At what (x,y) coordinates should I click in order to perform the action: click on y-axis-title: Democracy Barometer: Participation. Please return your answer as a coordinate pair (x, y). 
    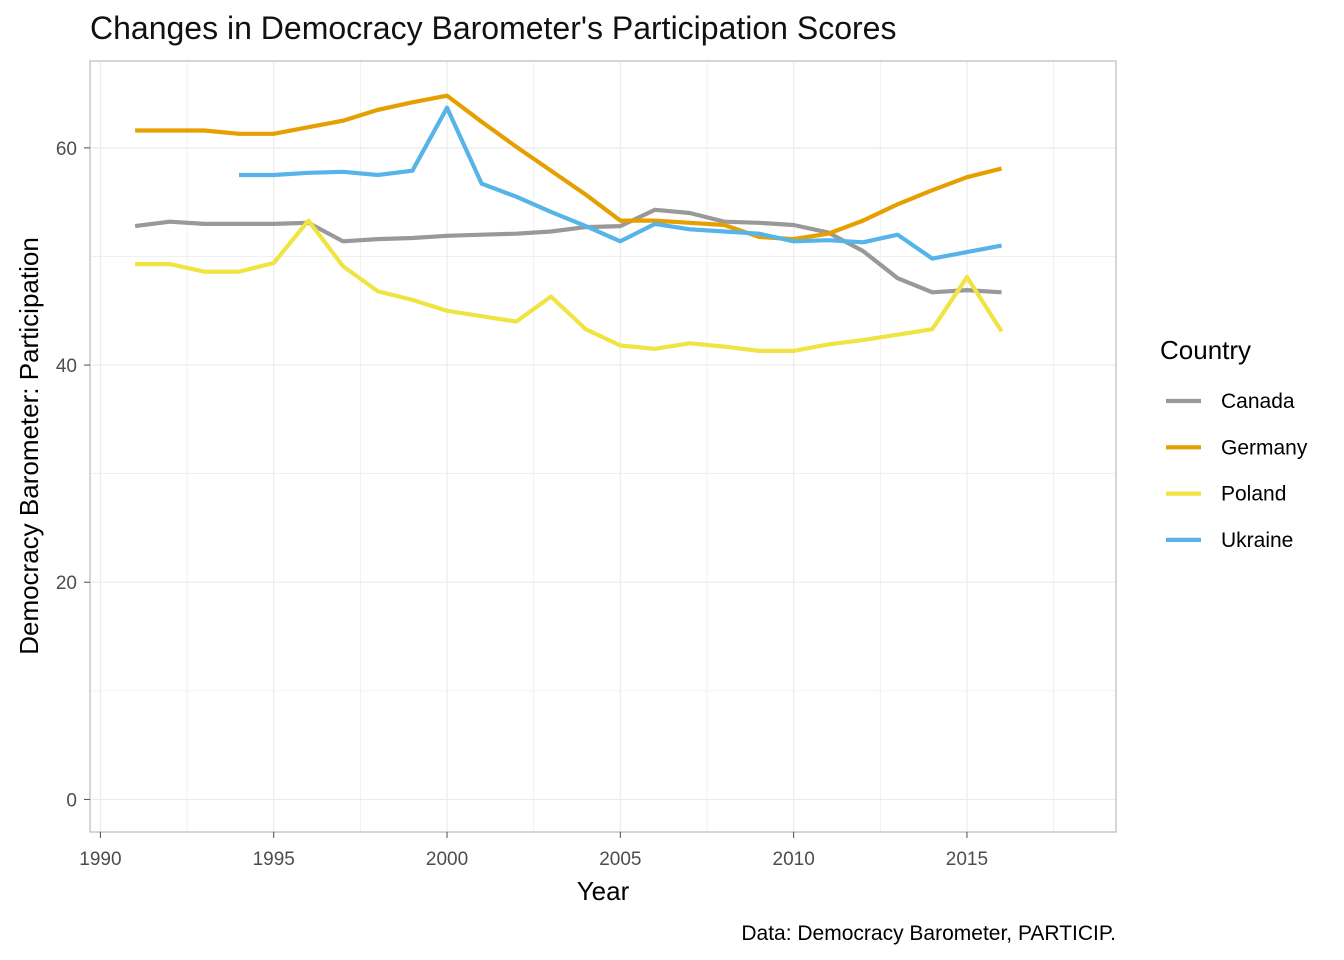
    Looking at the image, I should click on (29, 446).